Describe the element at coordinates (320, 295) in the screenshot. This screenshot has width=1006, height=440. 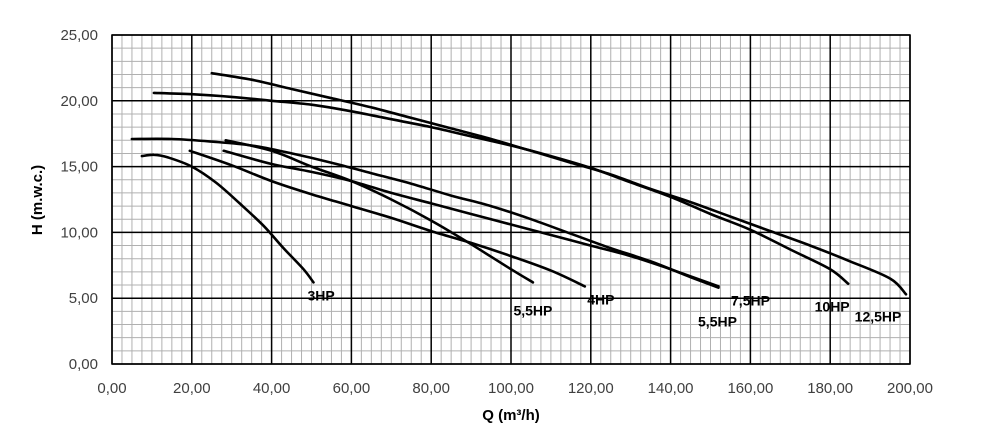
I see `curve-label: 3HP` at that location.